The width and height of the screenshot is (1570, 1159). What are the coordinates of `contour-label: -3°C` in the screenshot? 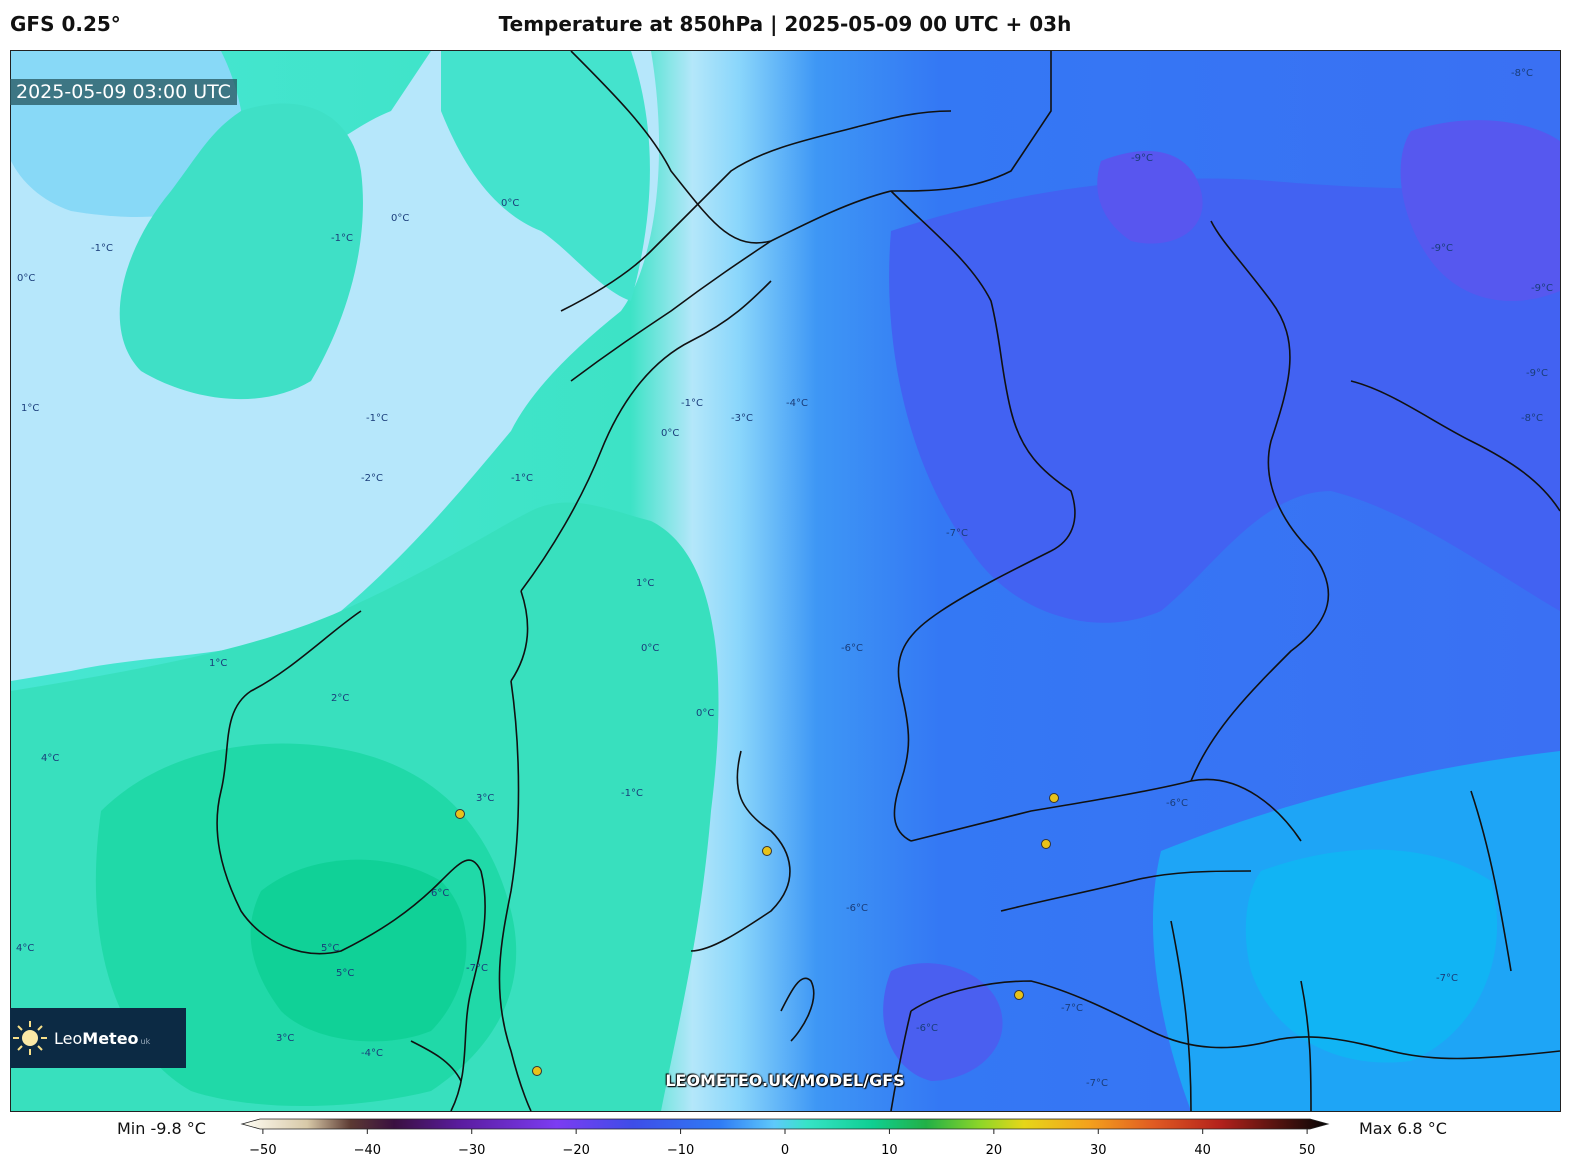 It's located at (742, 418).